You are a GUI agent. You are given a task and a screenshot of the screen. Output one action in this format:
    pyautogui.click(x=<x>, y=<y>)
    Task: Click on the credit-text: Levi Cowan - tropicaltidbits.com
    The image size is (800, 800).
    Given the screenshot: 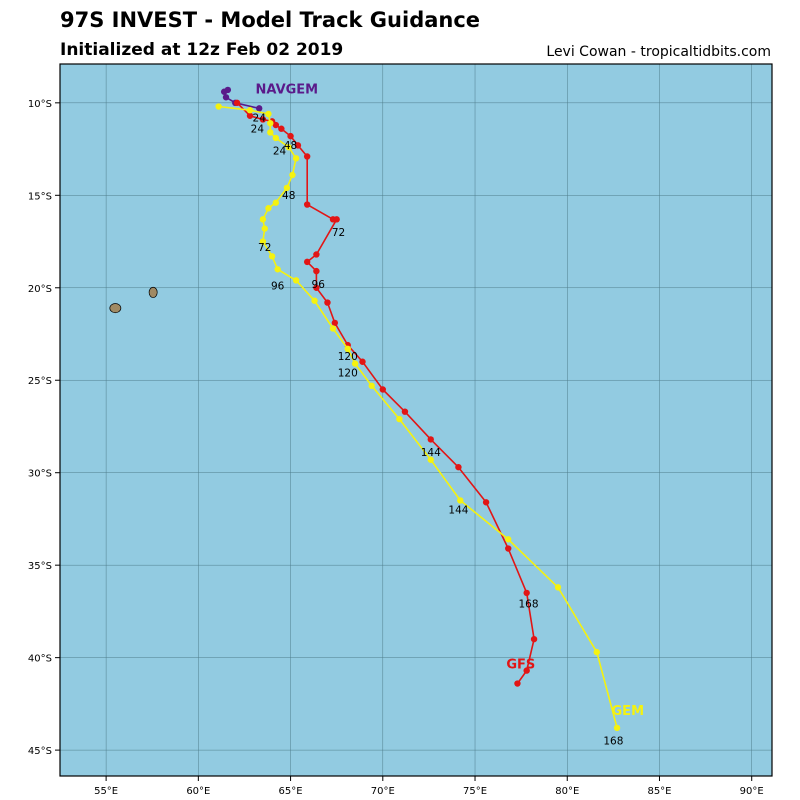 What is the action you would take?
    pyautogui.click(x=658, y=52)
    